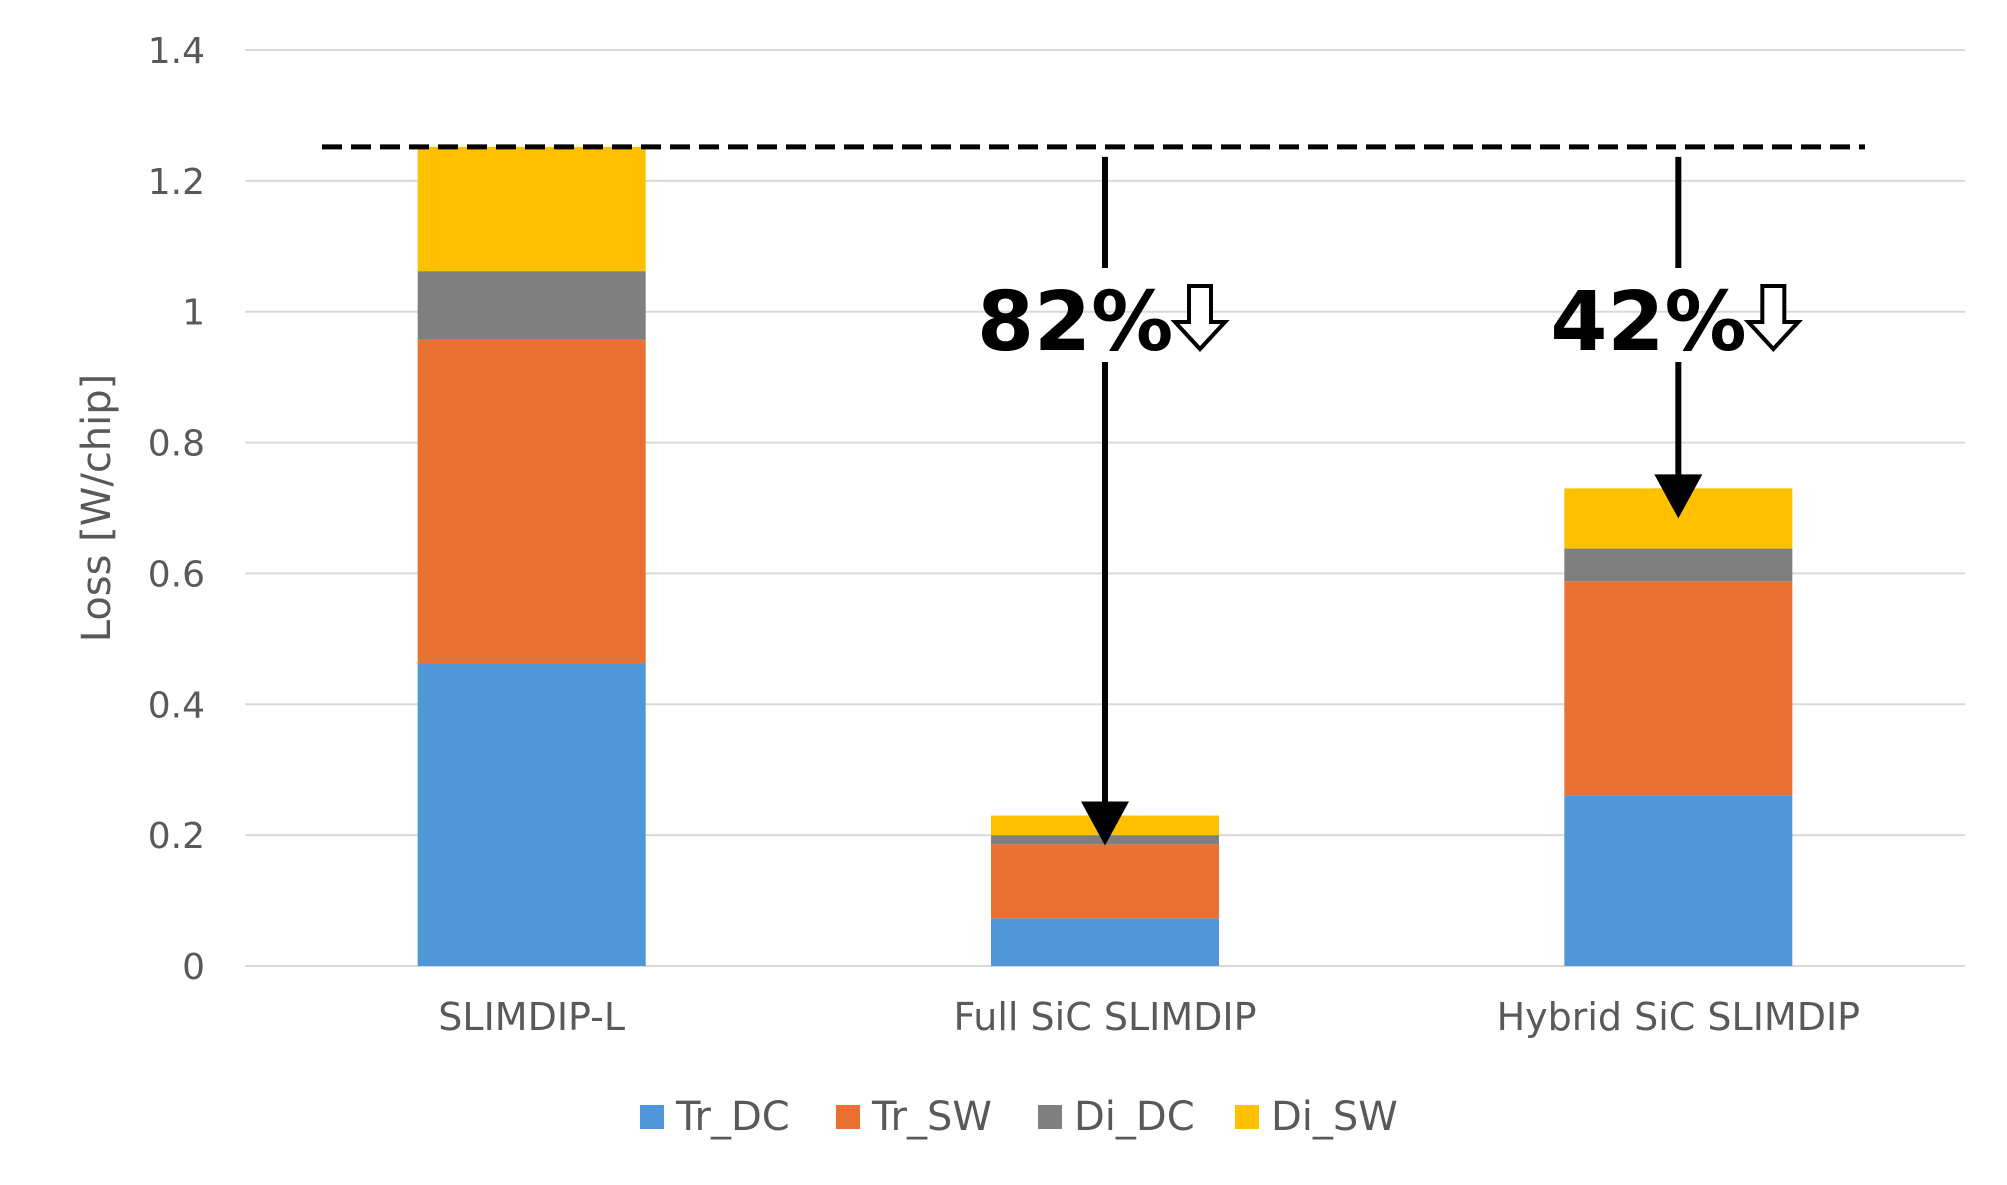  What do you see at coordinates (176, 574) in the screenshot?
I see `y-tick-label: 0.6` at bounding box center [176, 574].